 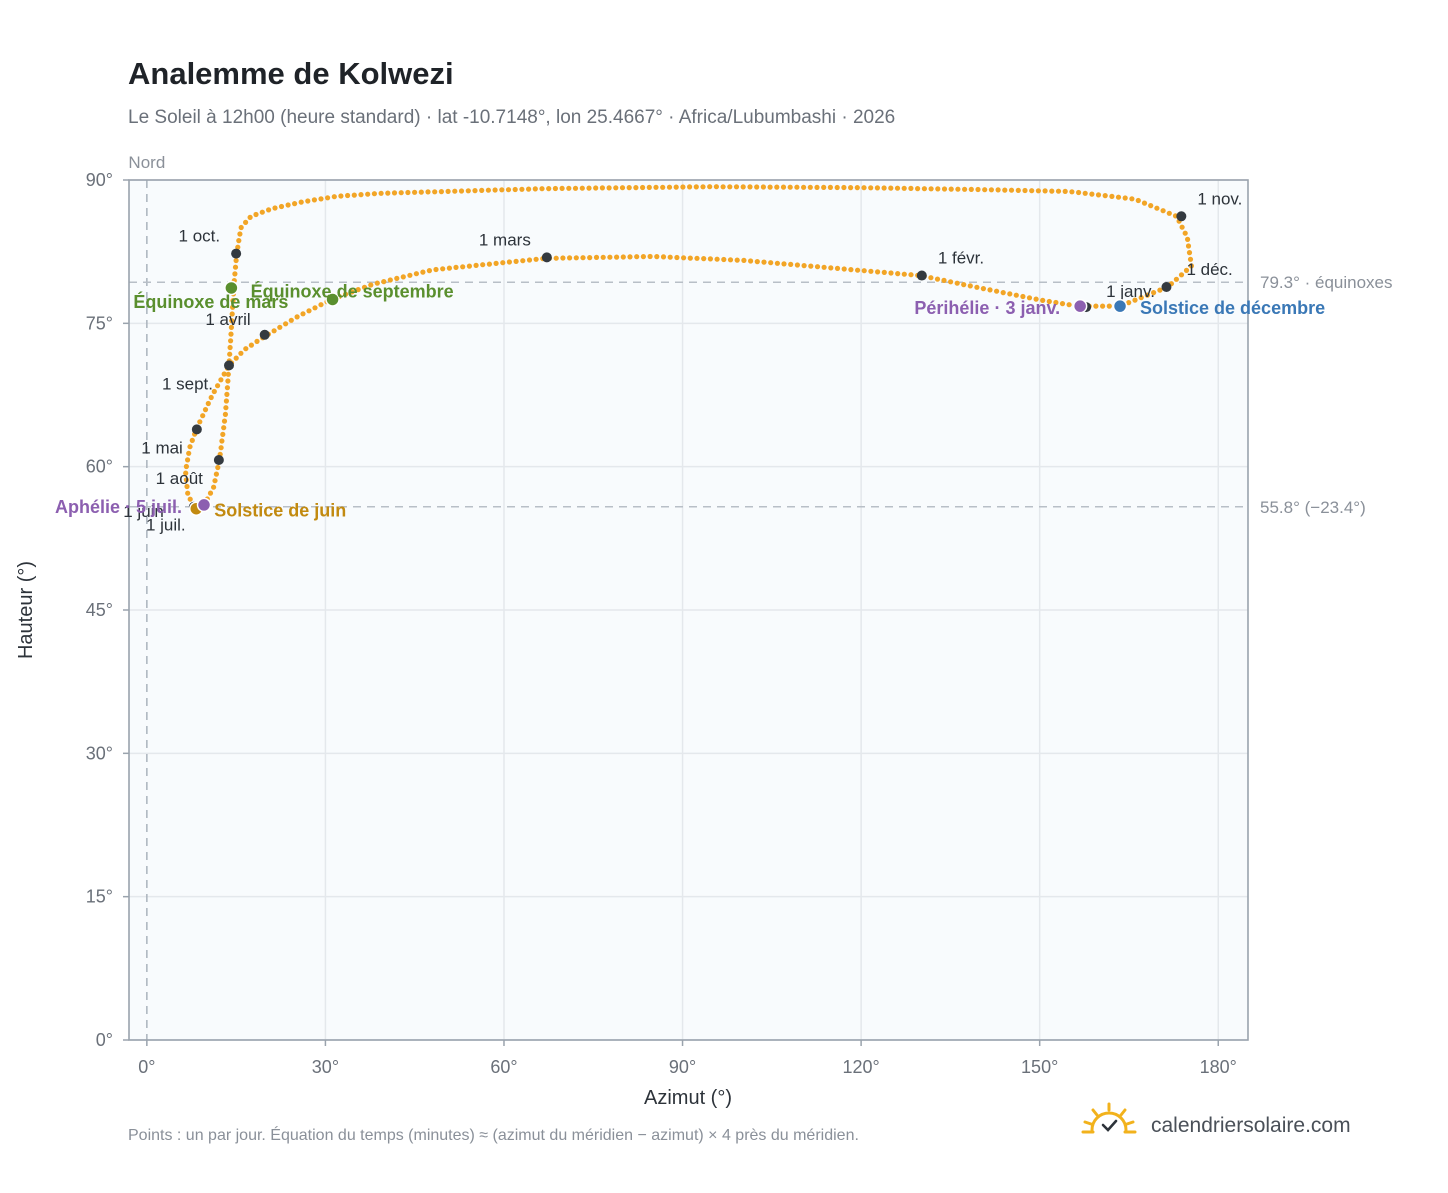 What do you see at coordinates (99, 180) in the screenshot?
I see `y-tick-label: 90°` at bounding box center [99, 180].